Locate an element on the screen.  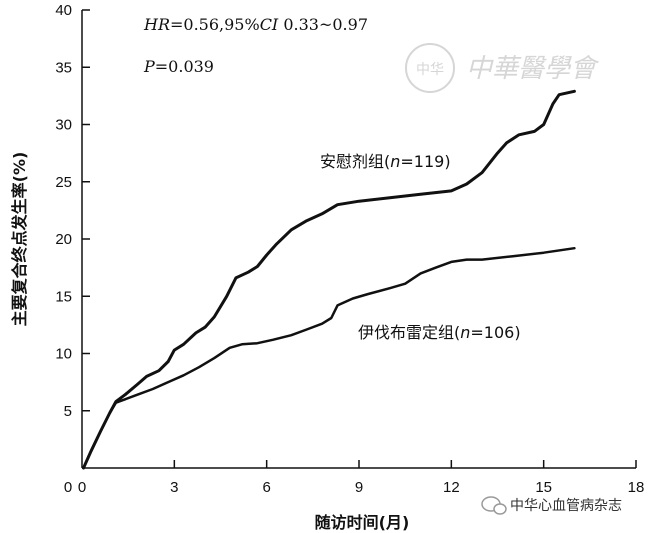
hr-label: HR is located at coordinates (156, 24).